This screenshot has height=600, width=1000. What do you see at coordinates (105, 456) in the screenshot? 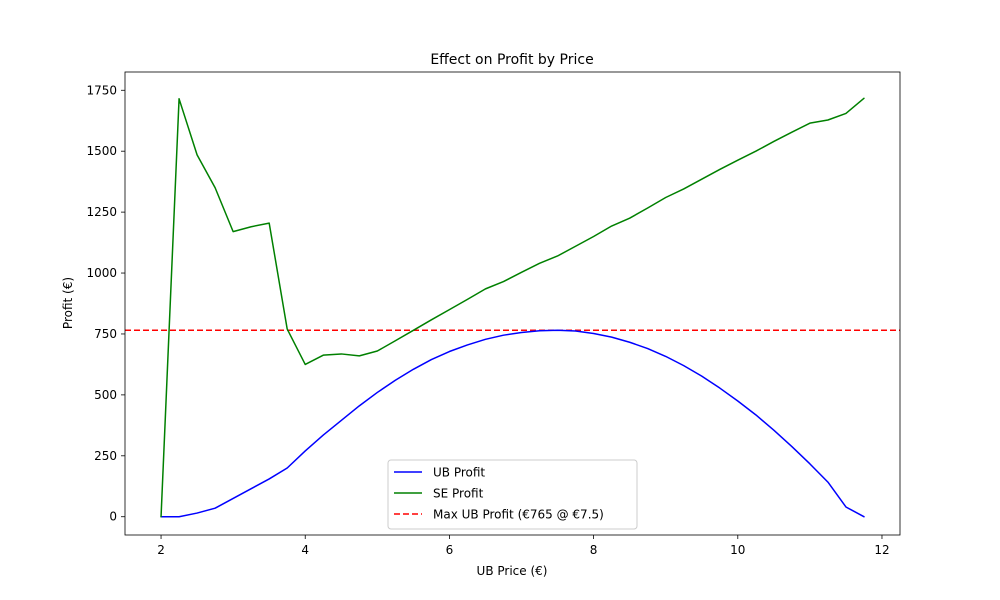
I see `y-tick-label: 250` at bounding box center [105, 456].